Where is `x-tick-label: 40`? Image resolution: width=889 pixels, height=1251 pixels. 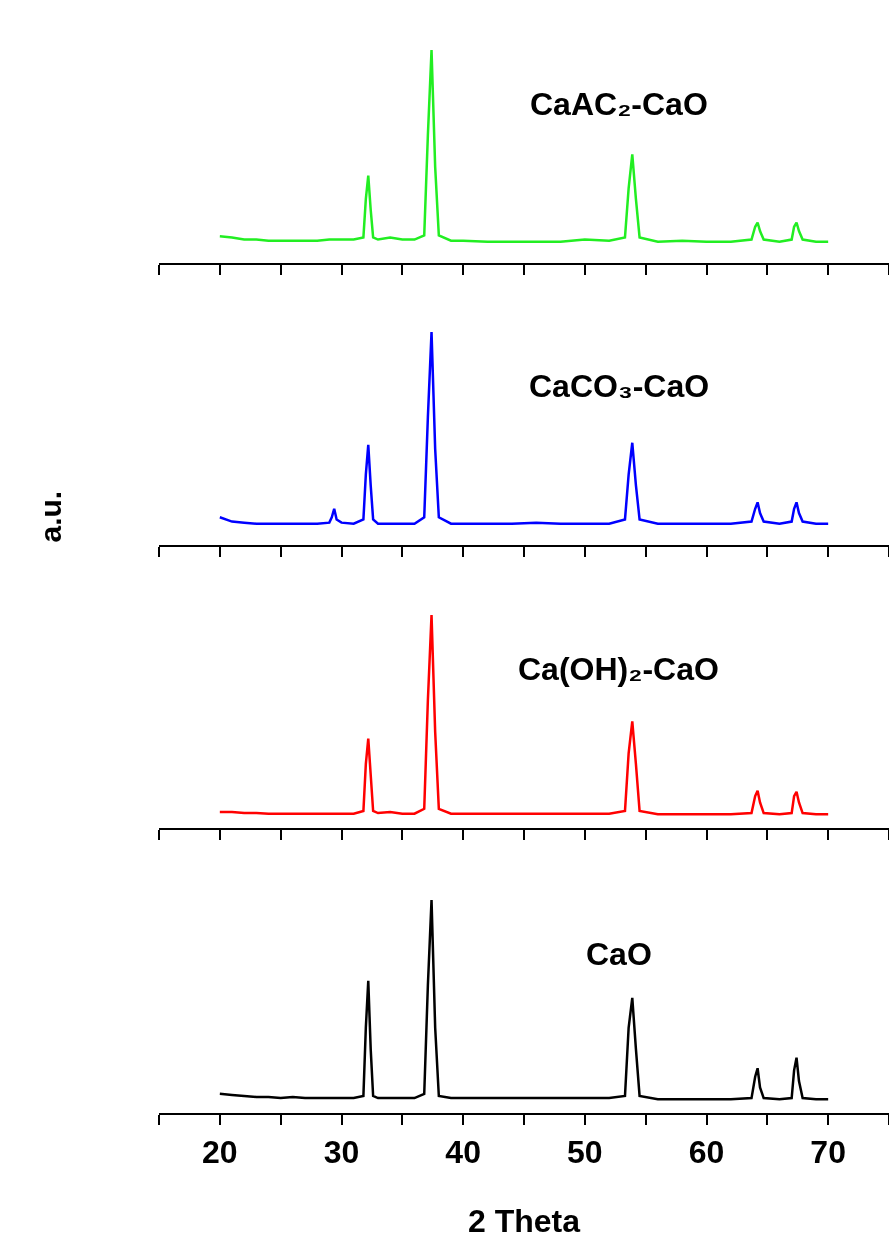 x-tick-label: 40 is located at coordinates (463, 1152).